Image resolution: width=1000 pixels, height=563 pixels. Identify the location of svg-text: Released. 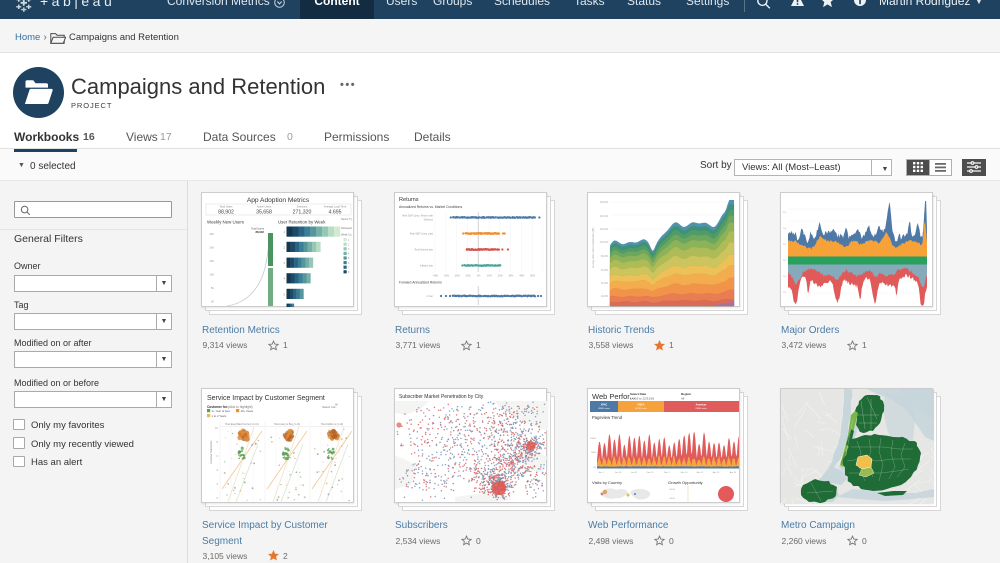
(347, 228).